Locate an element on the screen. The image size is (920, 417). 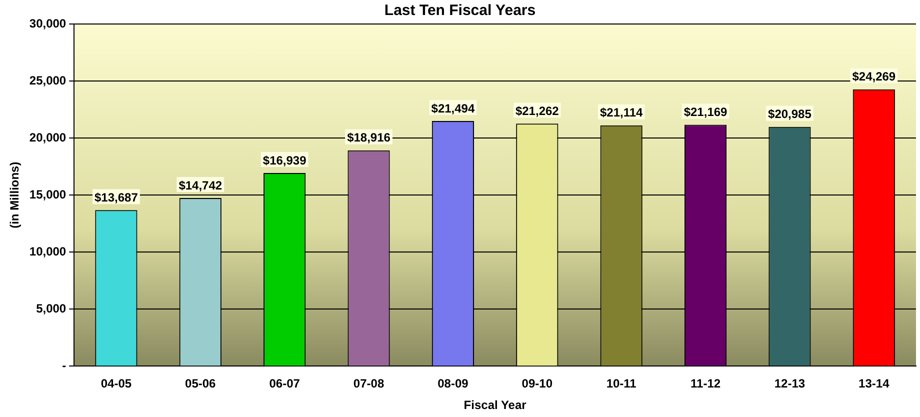
y-tick-label: - is located at coordinates (64, 365).